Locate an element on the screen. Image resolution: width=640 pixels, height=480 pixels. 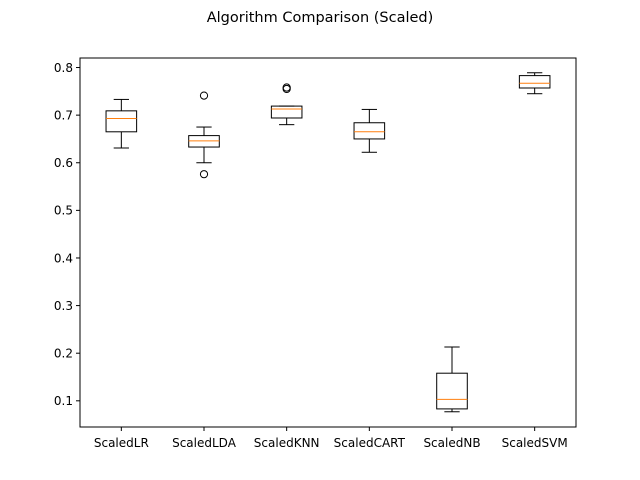
x-tick-label: ScaledNB is located at coordinates (451, 443).